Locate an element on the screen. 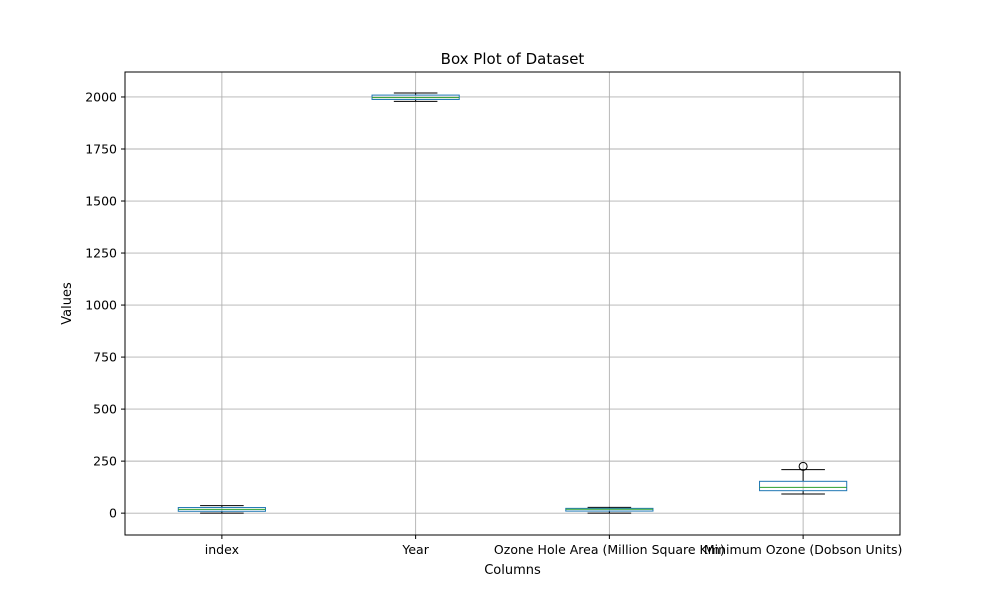  y-axis-label: Values is located at coordinates (67, 303).